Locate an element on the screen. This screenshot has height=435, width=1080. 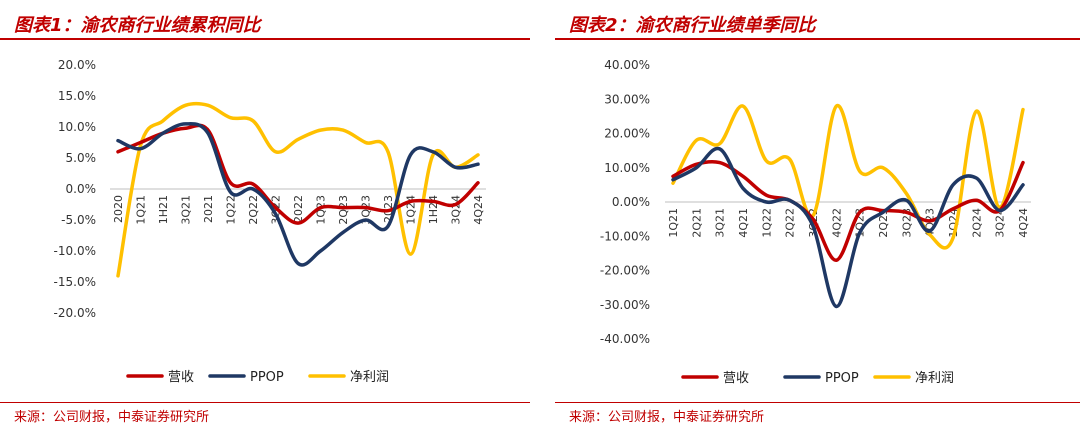
x-tick-label: 1H21 is located at coordinates (163, 209).